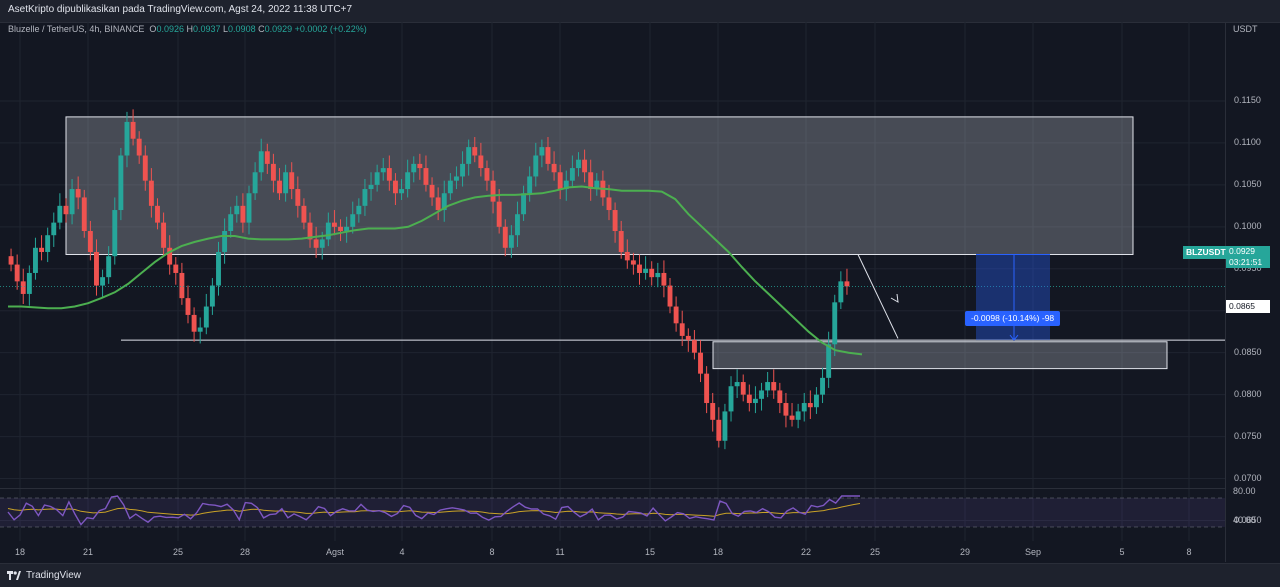  What do you see at coordinates (170, 29) in the screenshot?
I see `legend-o-value: 0.0926` at bounding box center [170, 29].